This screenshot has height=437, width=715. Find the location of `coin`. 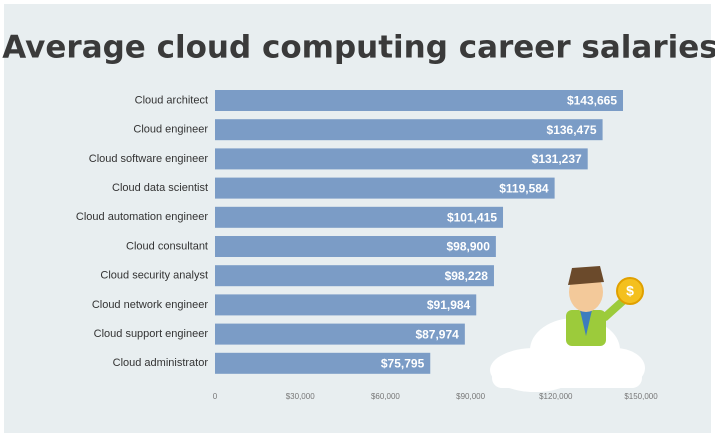

coin is located at coordinates (630, 291).